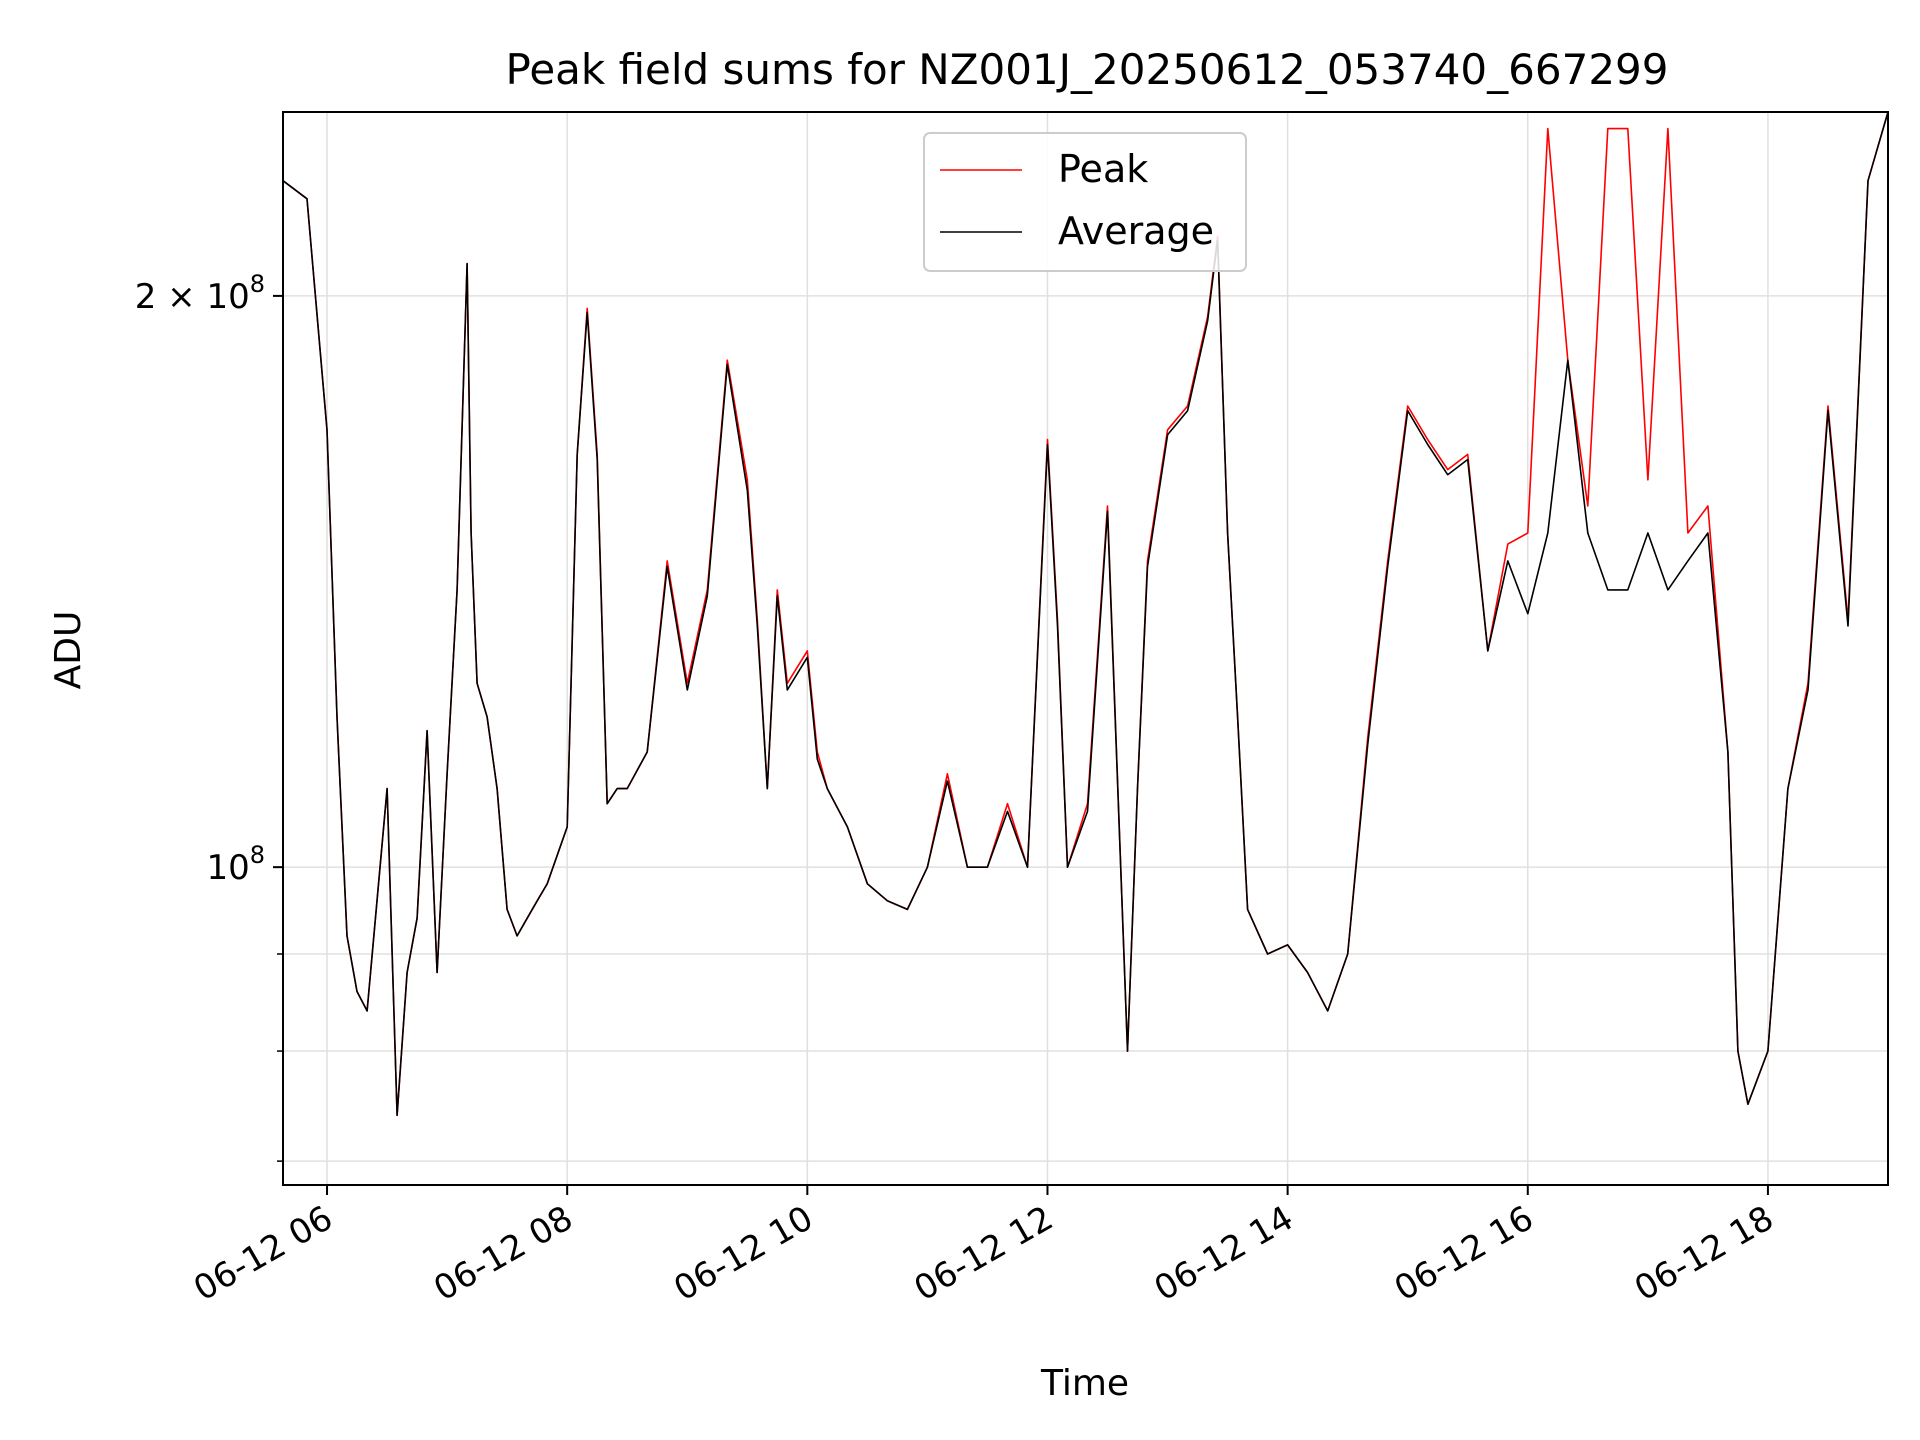 The image size is (1920, 1440). Describe the element at coordinates (1103, 169) in the screenshot. I see `legend-label-peak: Peak` at that location.